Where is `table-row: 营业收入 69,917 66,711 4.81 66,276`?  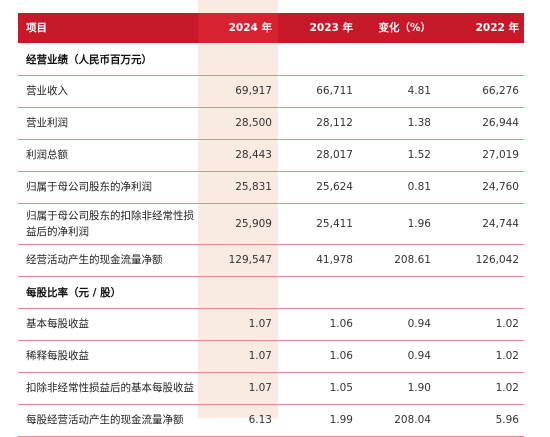
table-row: 营业收入 69,917 66,711 4.81 66,276 is located at coordinates (271, 91).